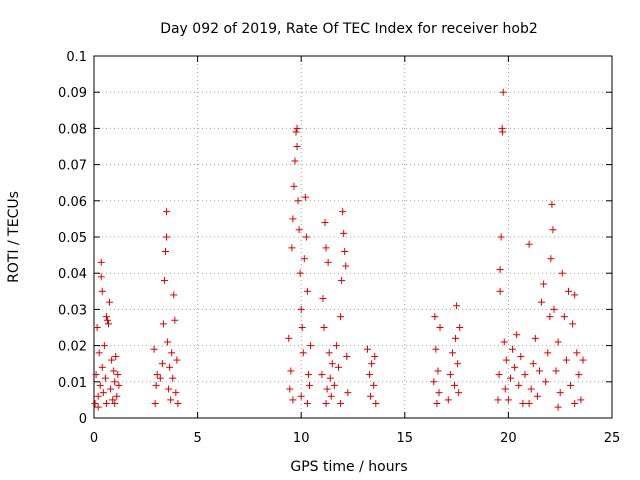 The height and width of the screenshot is (480, 640). I want to click on y-tick-label: 0, so click(83, 419).